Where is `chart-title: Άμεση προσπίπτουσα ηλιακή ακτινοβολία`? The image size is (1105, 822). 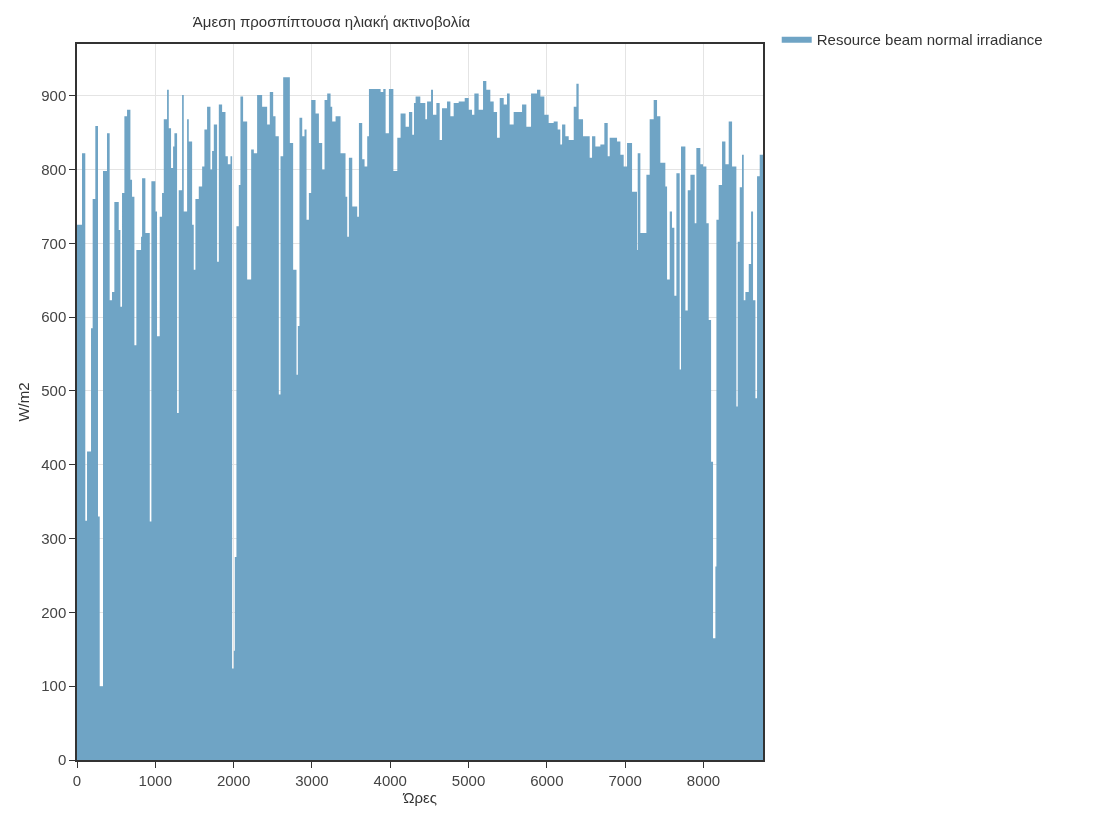 chart-title: Άμεση προσπίπτουσα ηλιακή ακτινοβολία is located at coordinates (331, 22).